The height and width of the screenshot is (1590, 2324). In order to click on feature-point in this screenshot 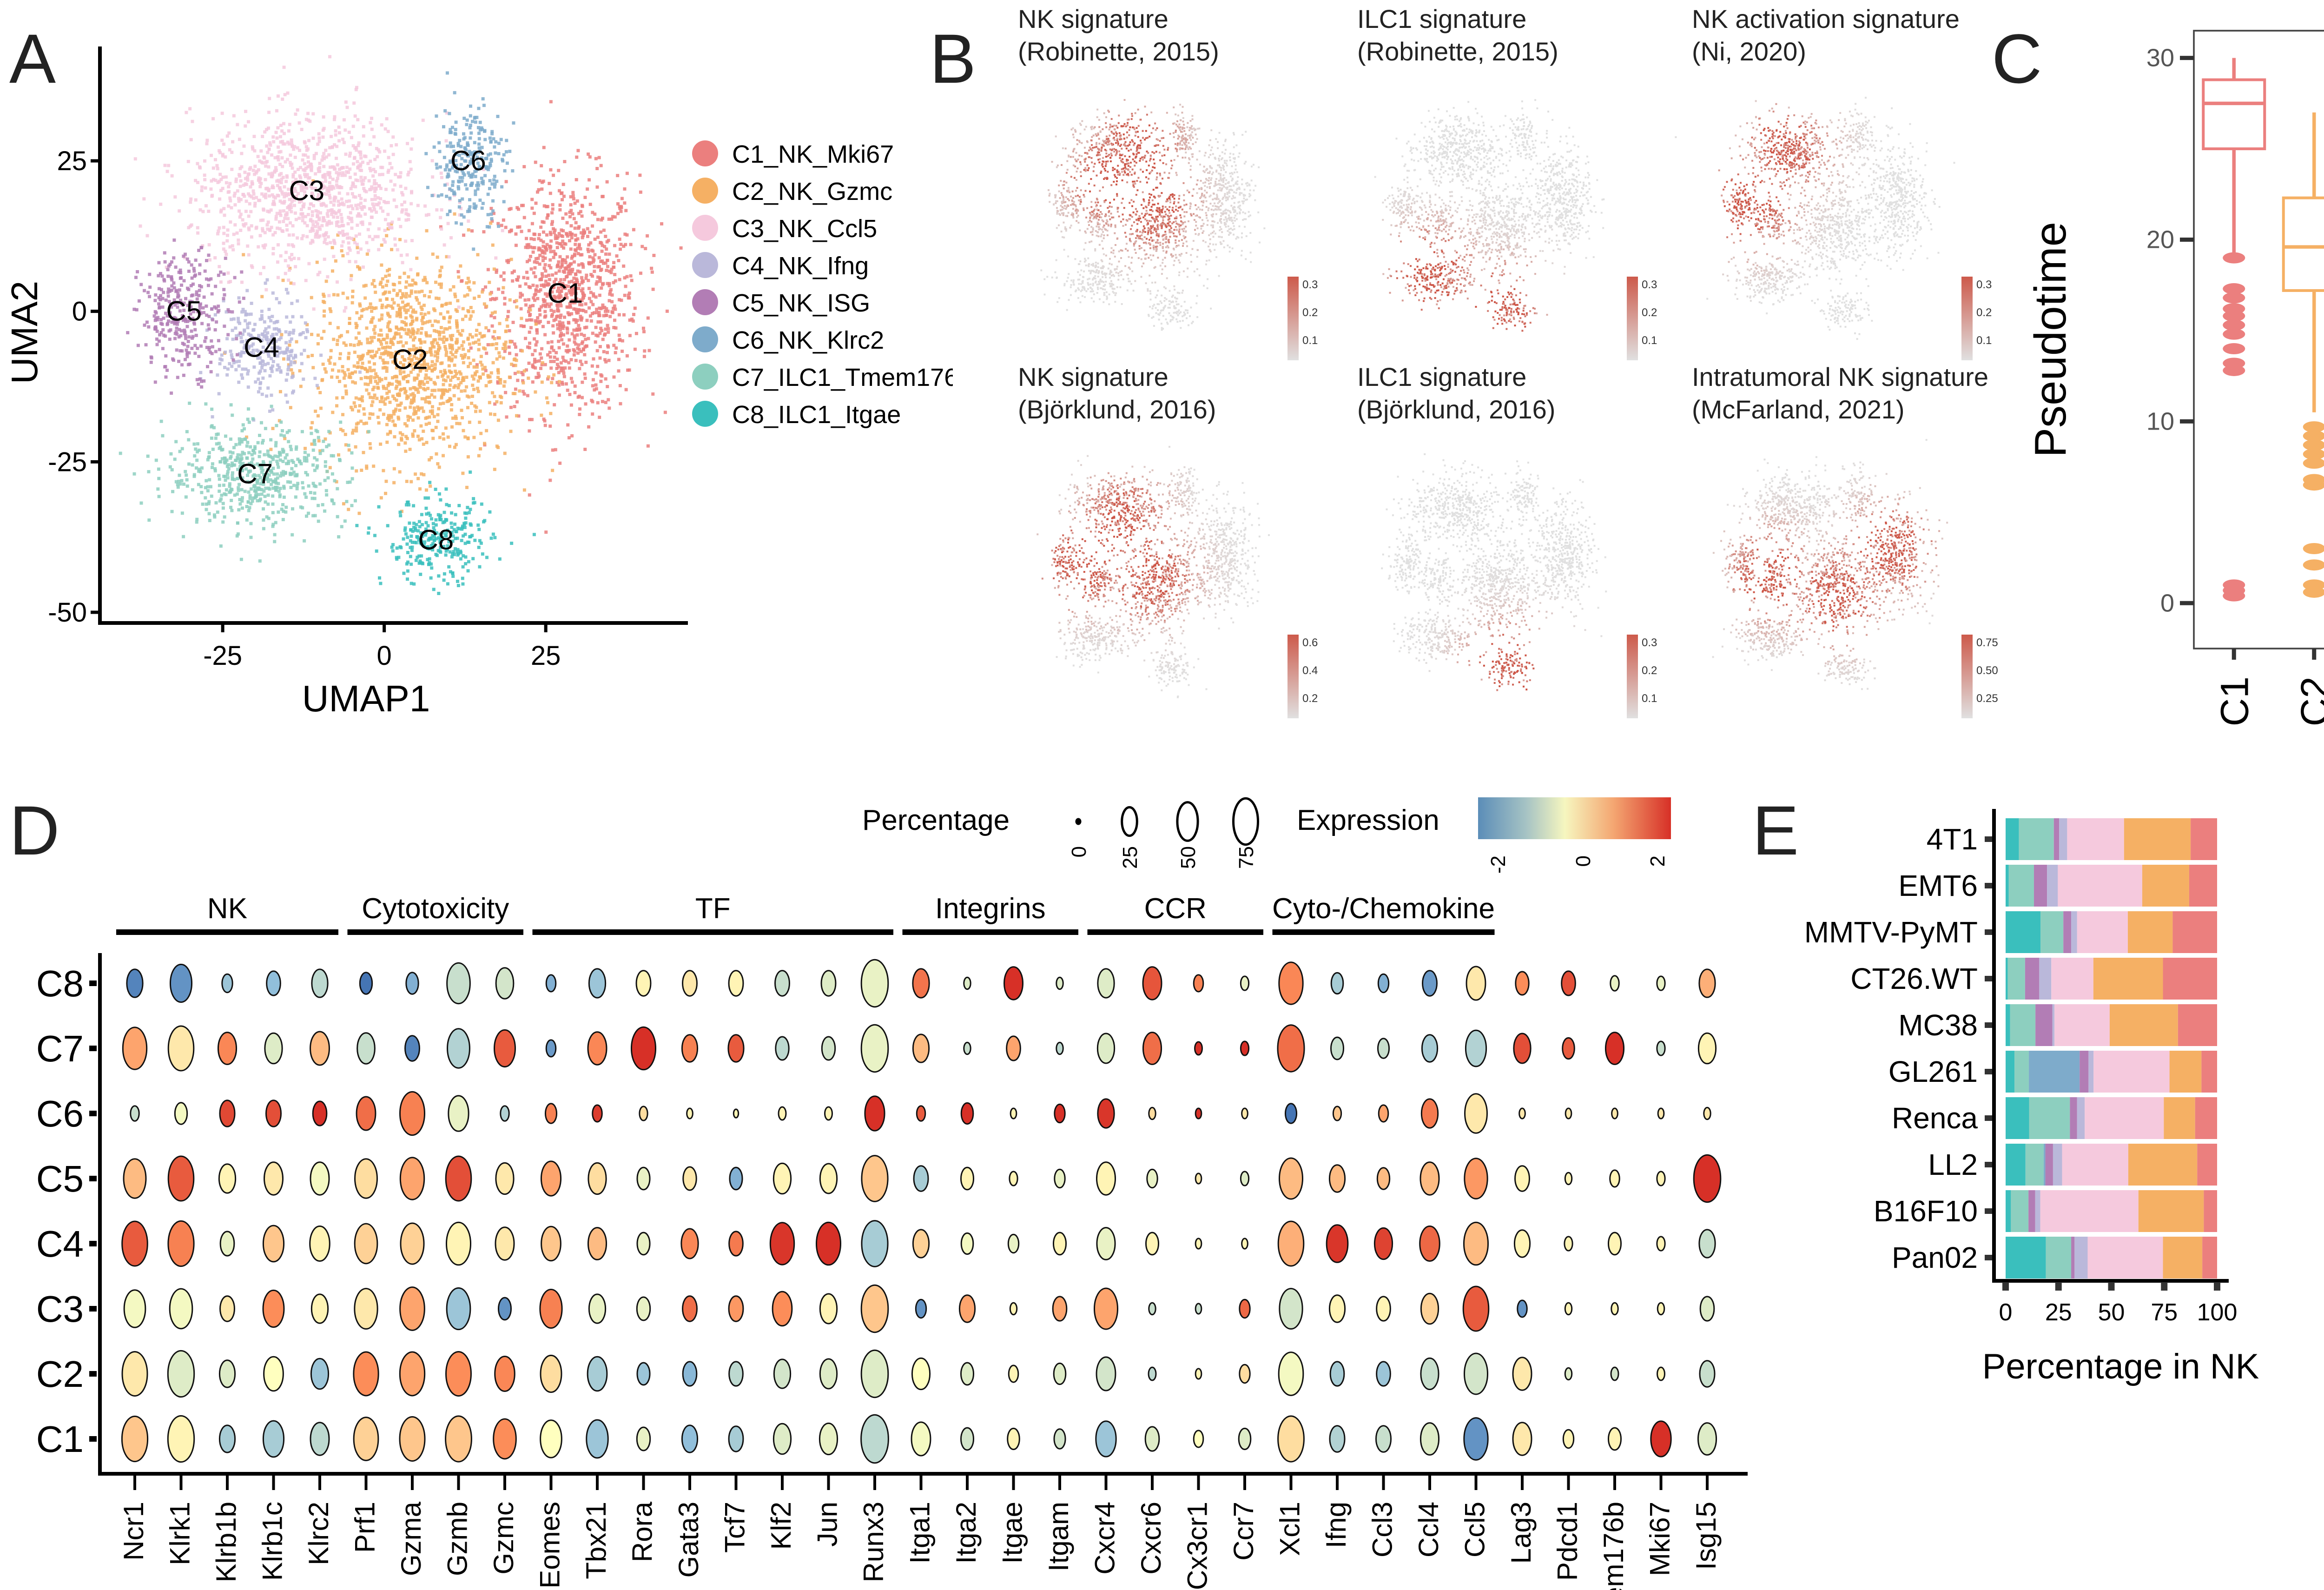, I will do `click(1209, 188)`.